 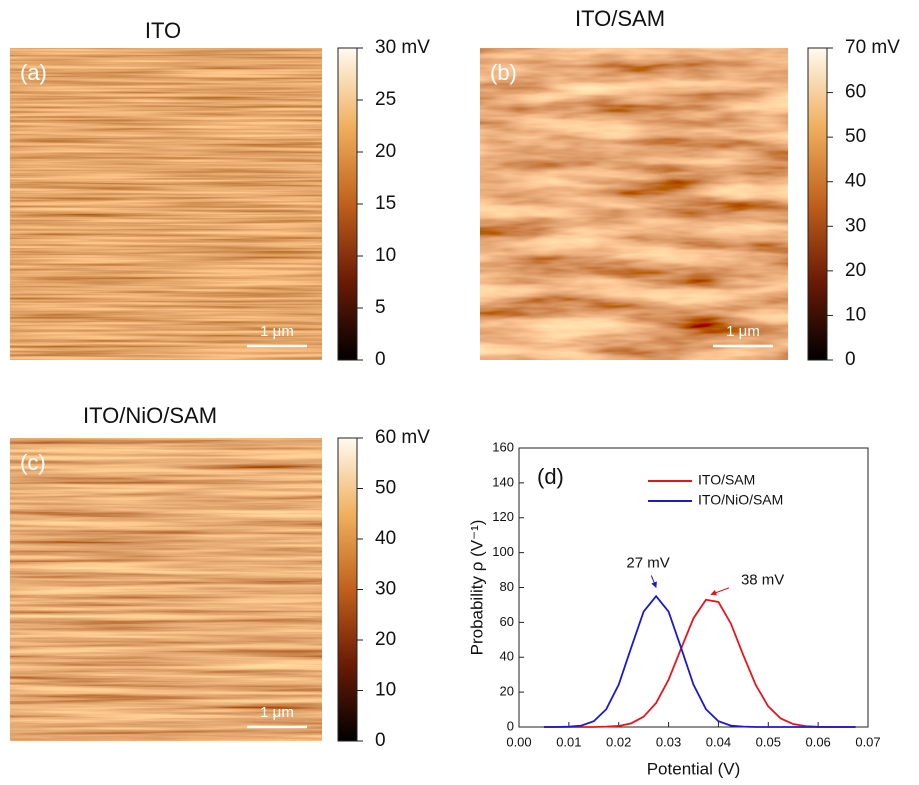 I want to click on y-tick-label: 80, so click(x=507, y=586).